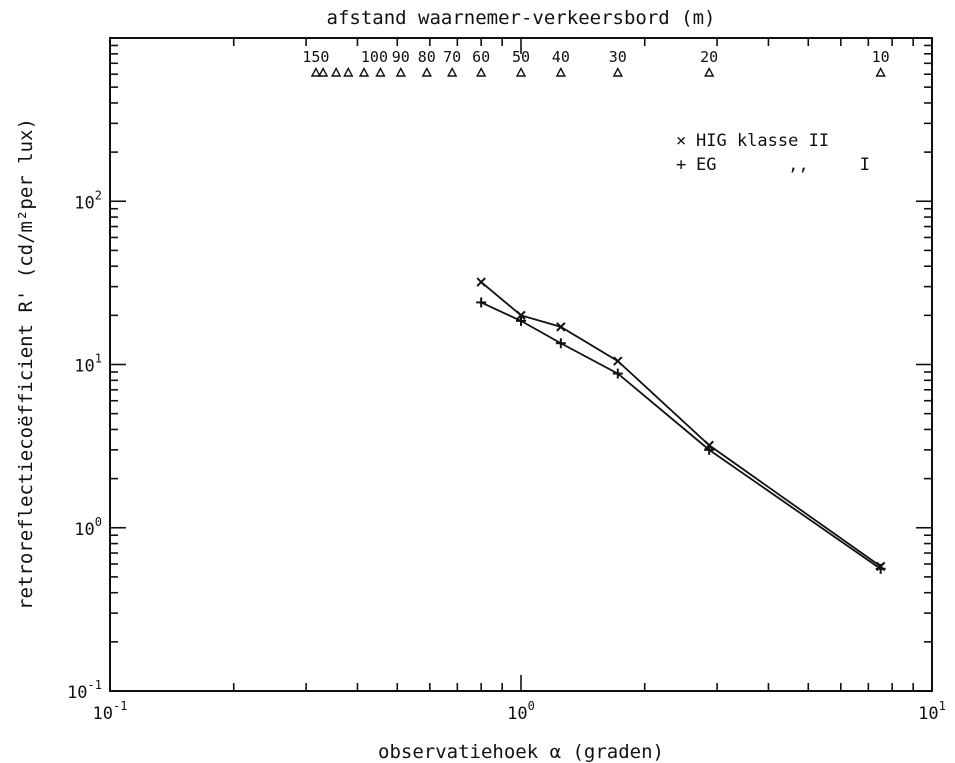  What do you see at coordinates (762, 141) in the screenshot?
I see `legend-label-hig: HIG klasse II` at bounding box center [762, 141].